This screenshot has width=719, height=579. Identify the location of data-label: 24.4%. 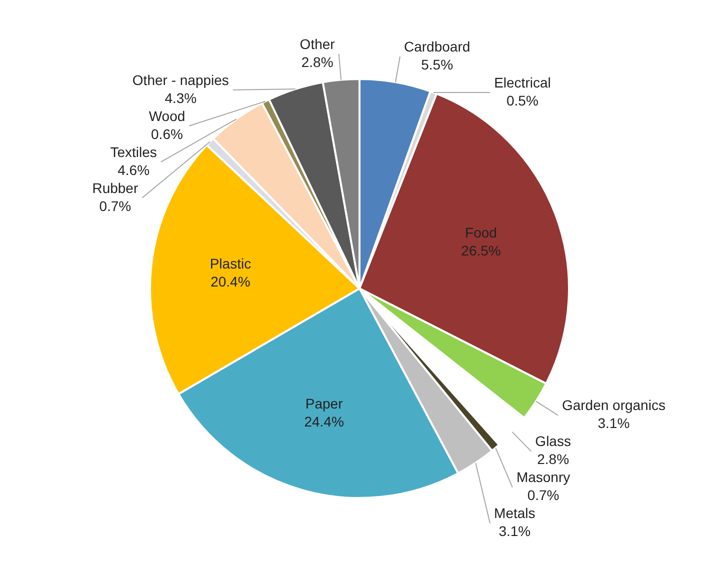
(324, 421).